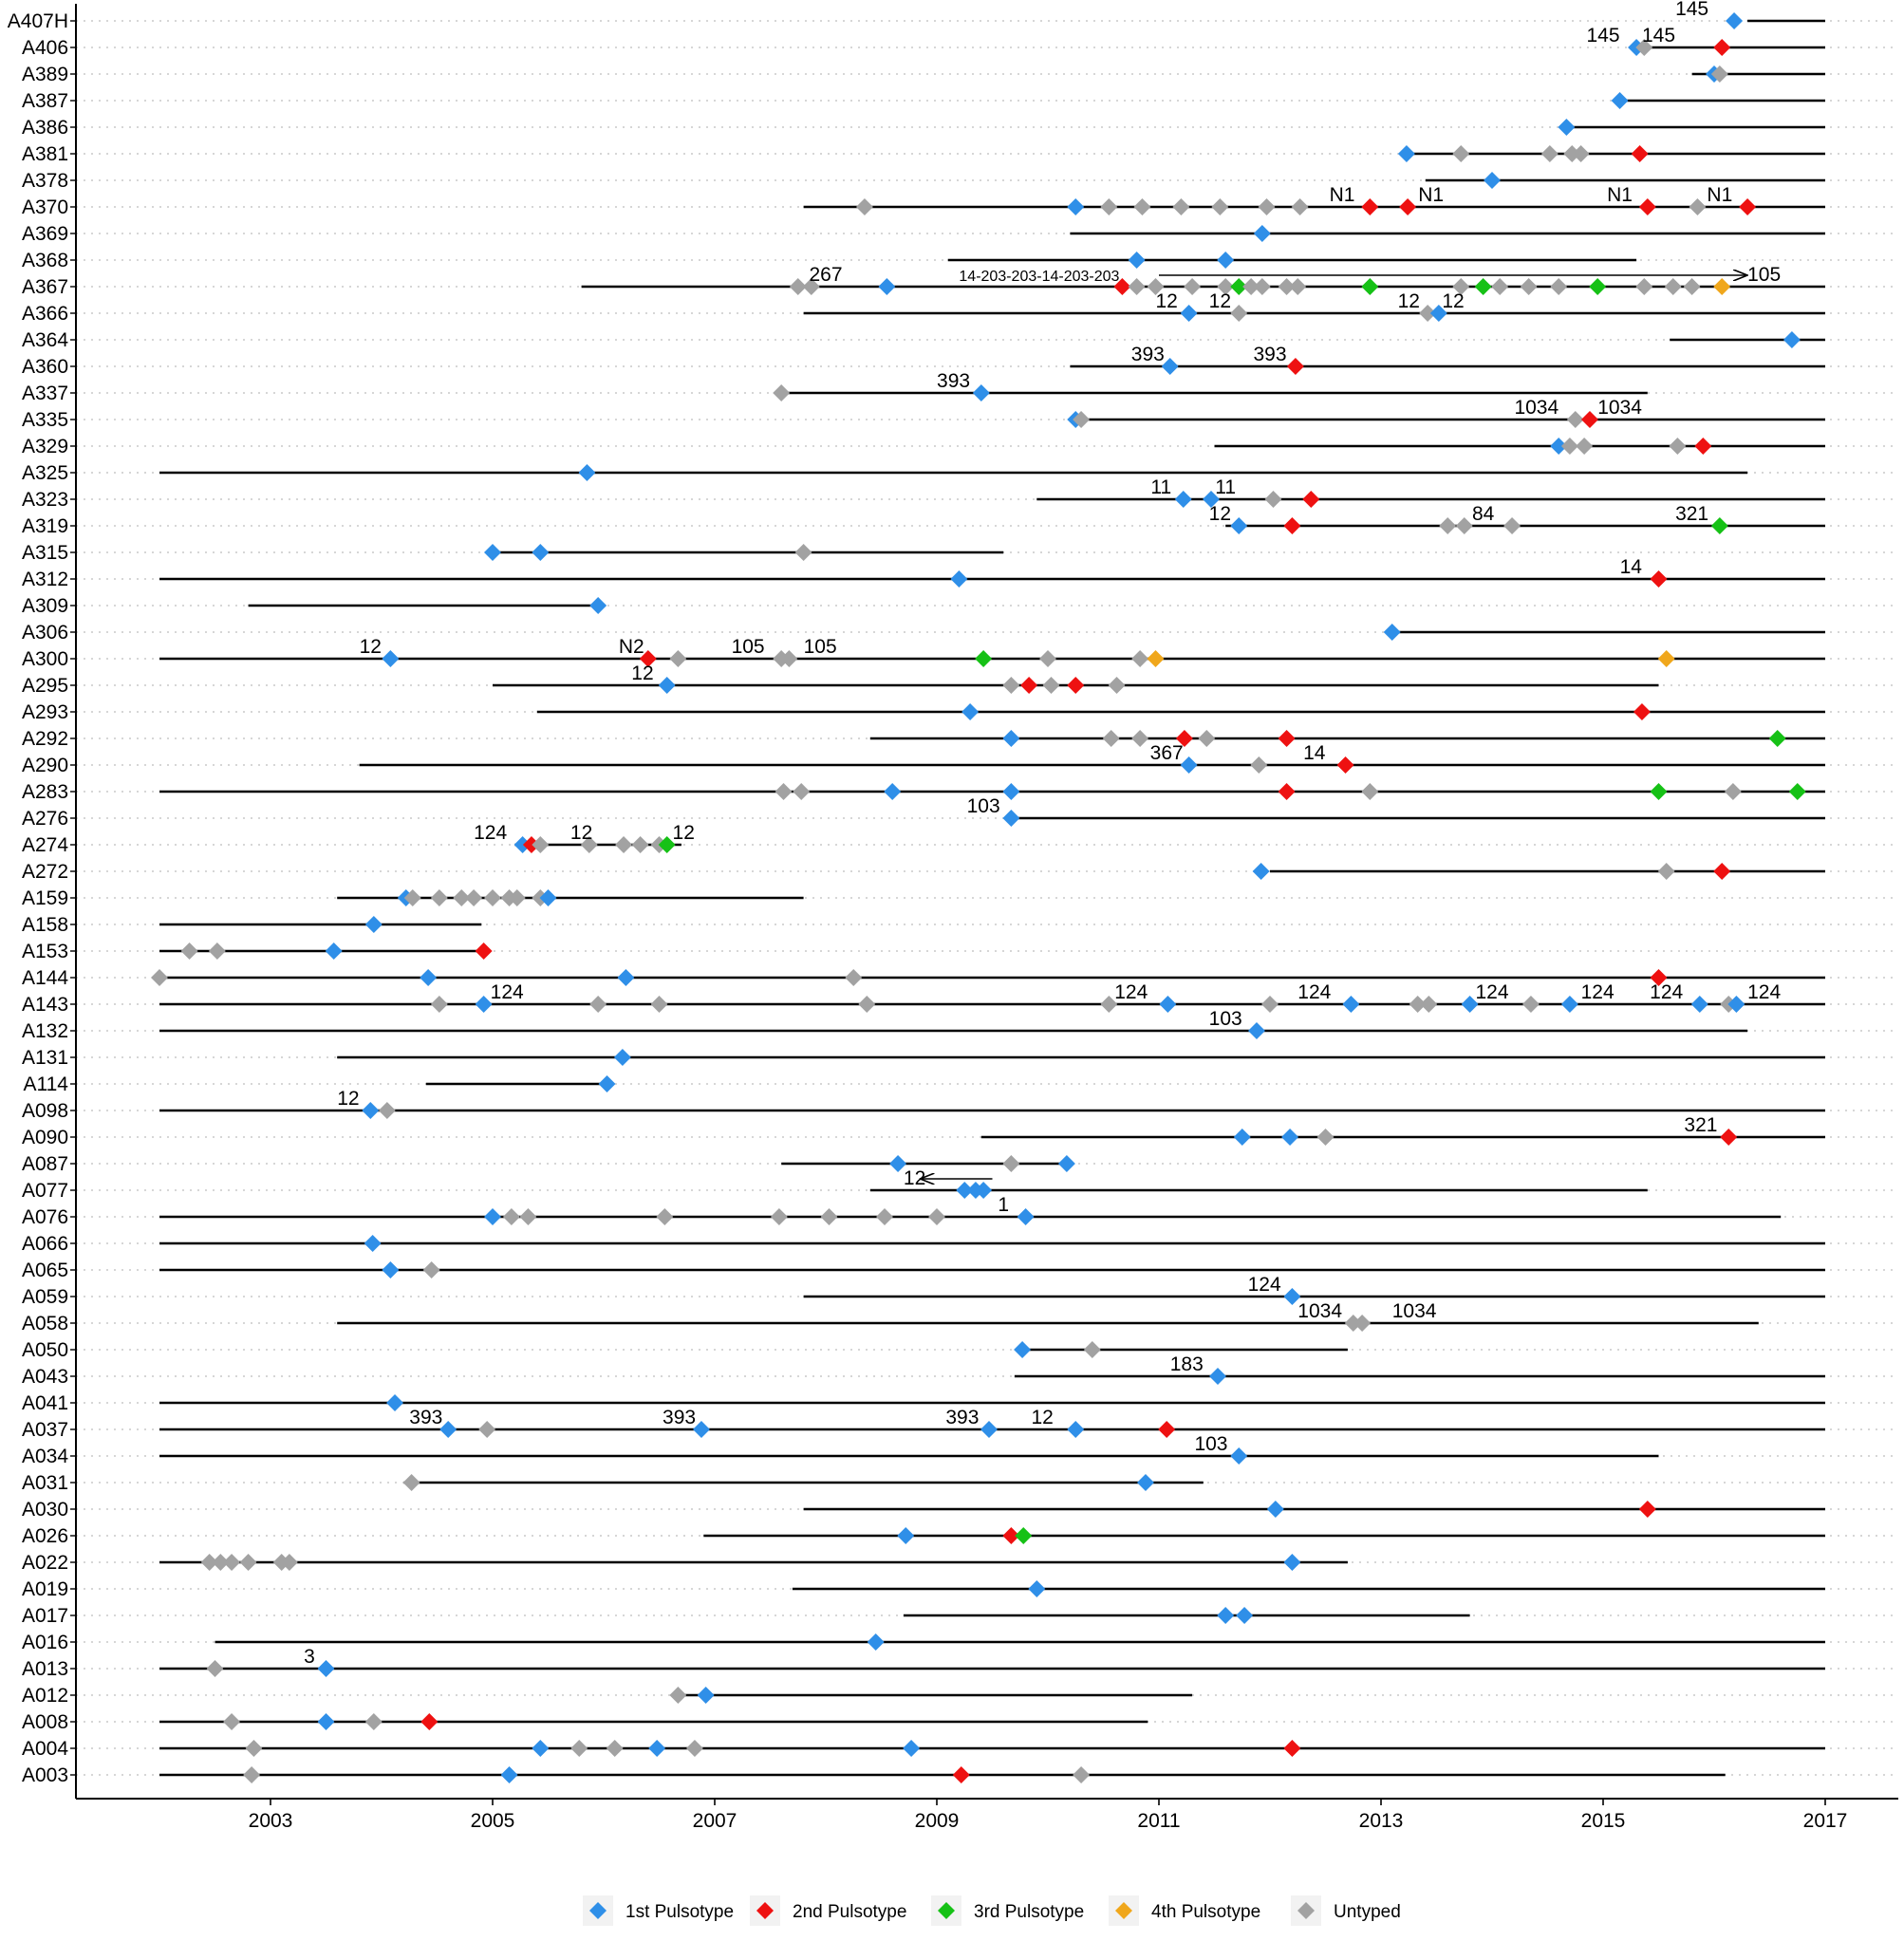  What do you see at coordinates (45, 1749) in the screenshot?
I see `y-tick-label: A004` at bounding box center [45, 1749].